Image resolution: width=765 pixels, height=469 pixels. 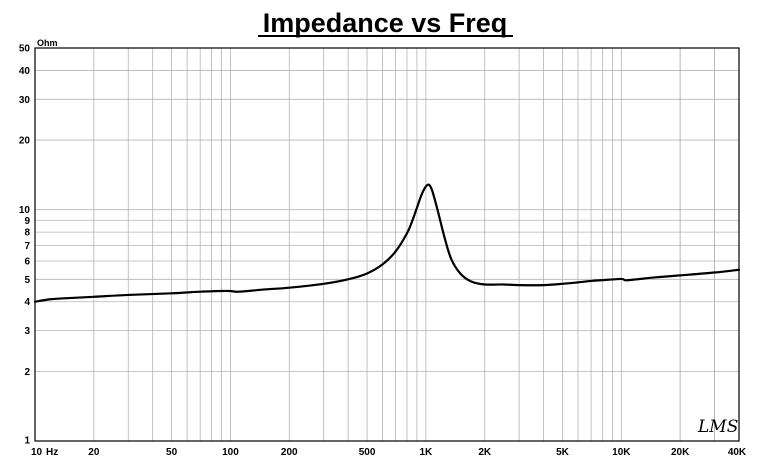 I want to click on y-tick-label: 8, so click(x=27, y=233).